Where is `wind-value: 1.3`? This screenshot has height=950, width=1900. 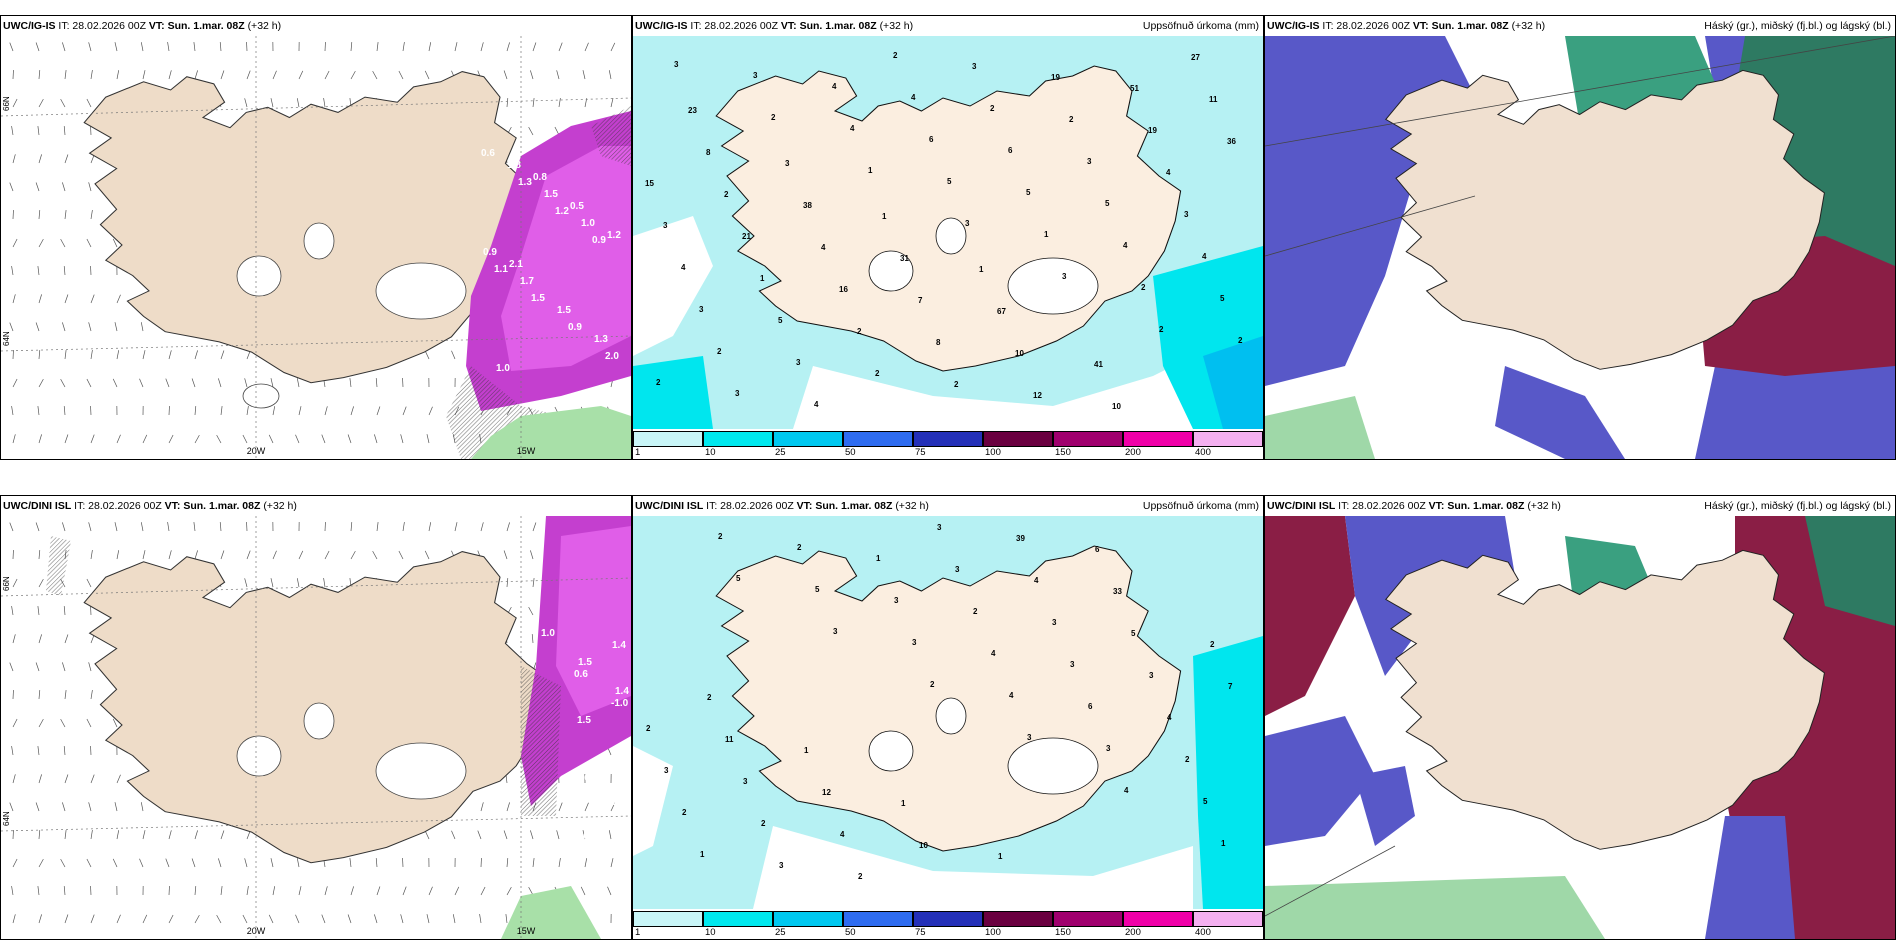 wind-value: 1.3 is located at coordinates (525, 182).